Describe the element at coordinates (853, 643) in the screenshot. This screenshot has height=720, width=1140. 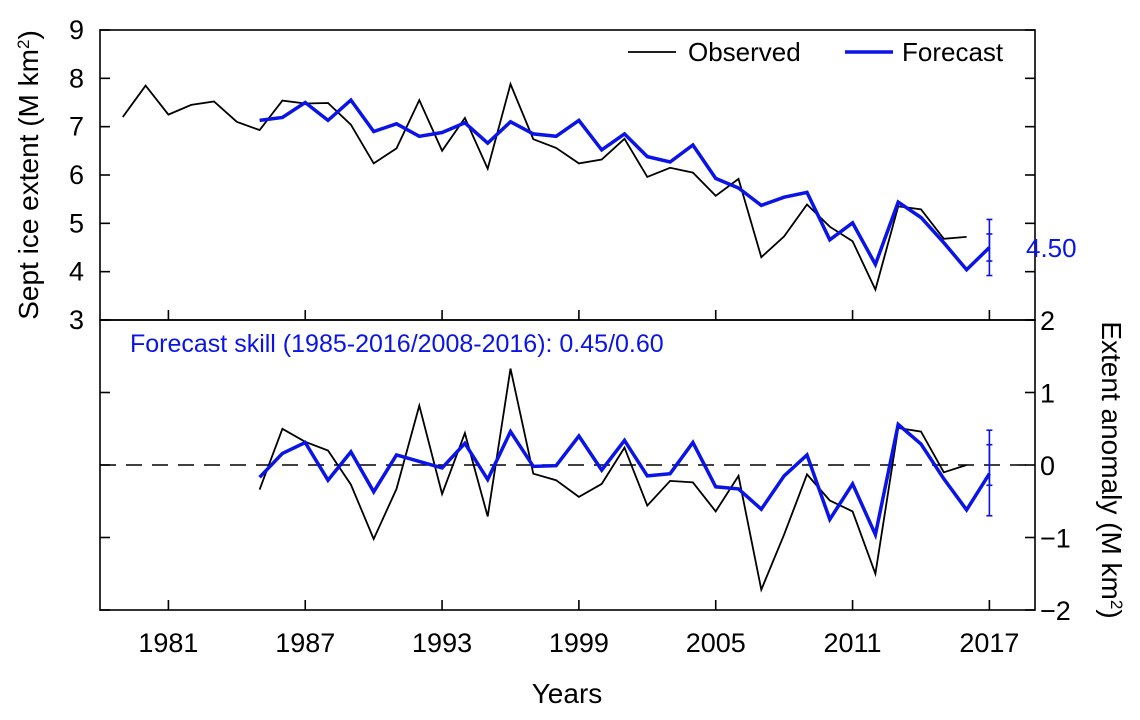
I see `x-tick-label: 2011` at that location.